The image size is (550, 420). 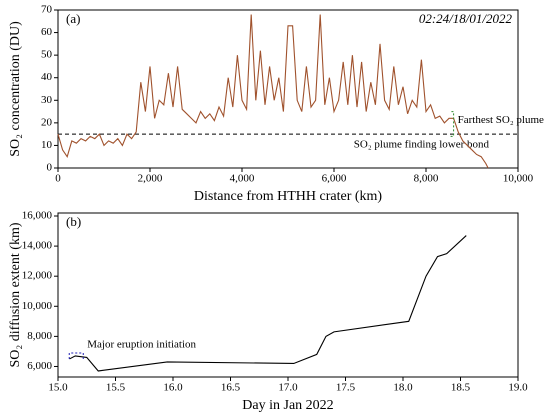 I want to click on x-tick-label: 0, so click(x=58, y=179).